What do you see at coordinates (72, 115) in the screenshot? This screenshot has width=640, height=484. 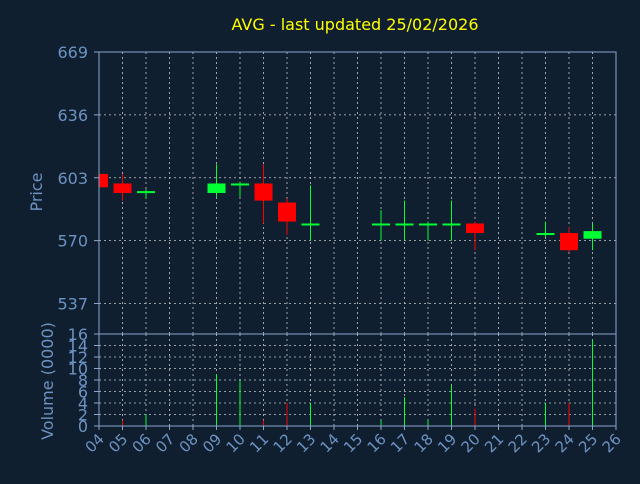 I see `price-tick-label: 636` at bounding box center [72, 115].